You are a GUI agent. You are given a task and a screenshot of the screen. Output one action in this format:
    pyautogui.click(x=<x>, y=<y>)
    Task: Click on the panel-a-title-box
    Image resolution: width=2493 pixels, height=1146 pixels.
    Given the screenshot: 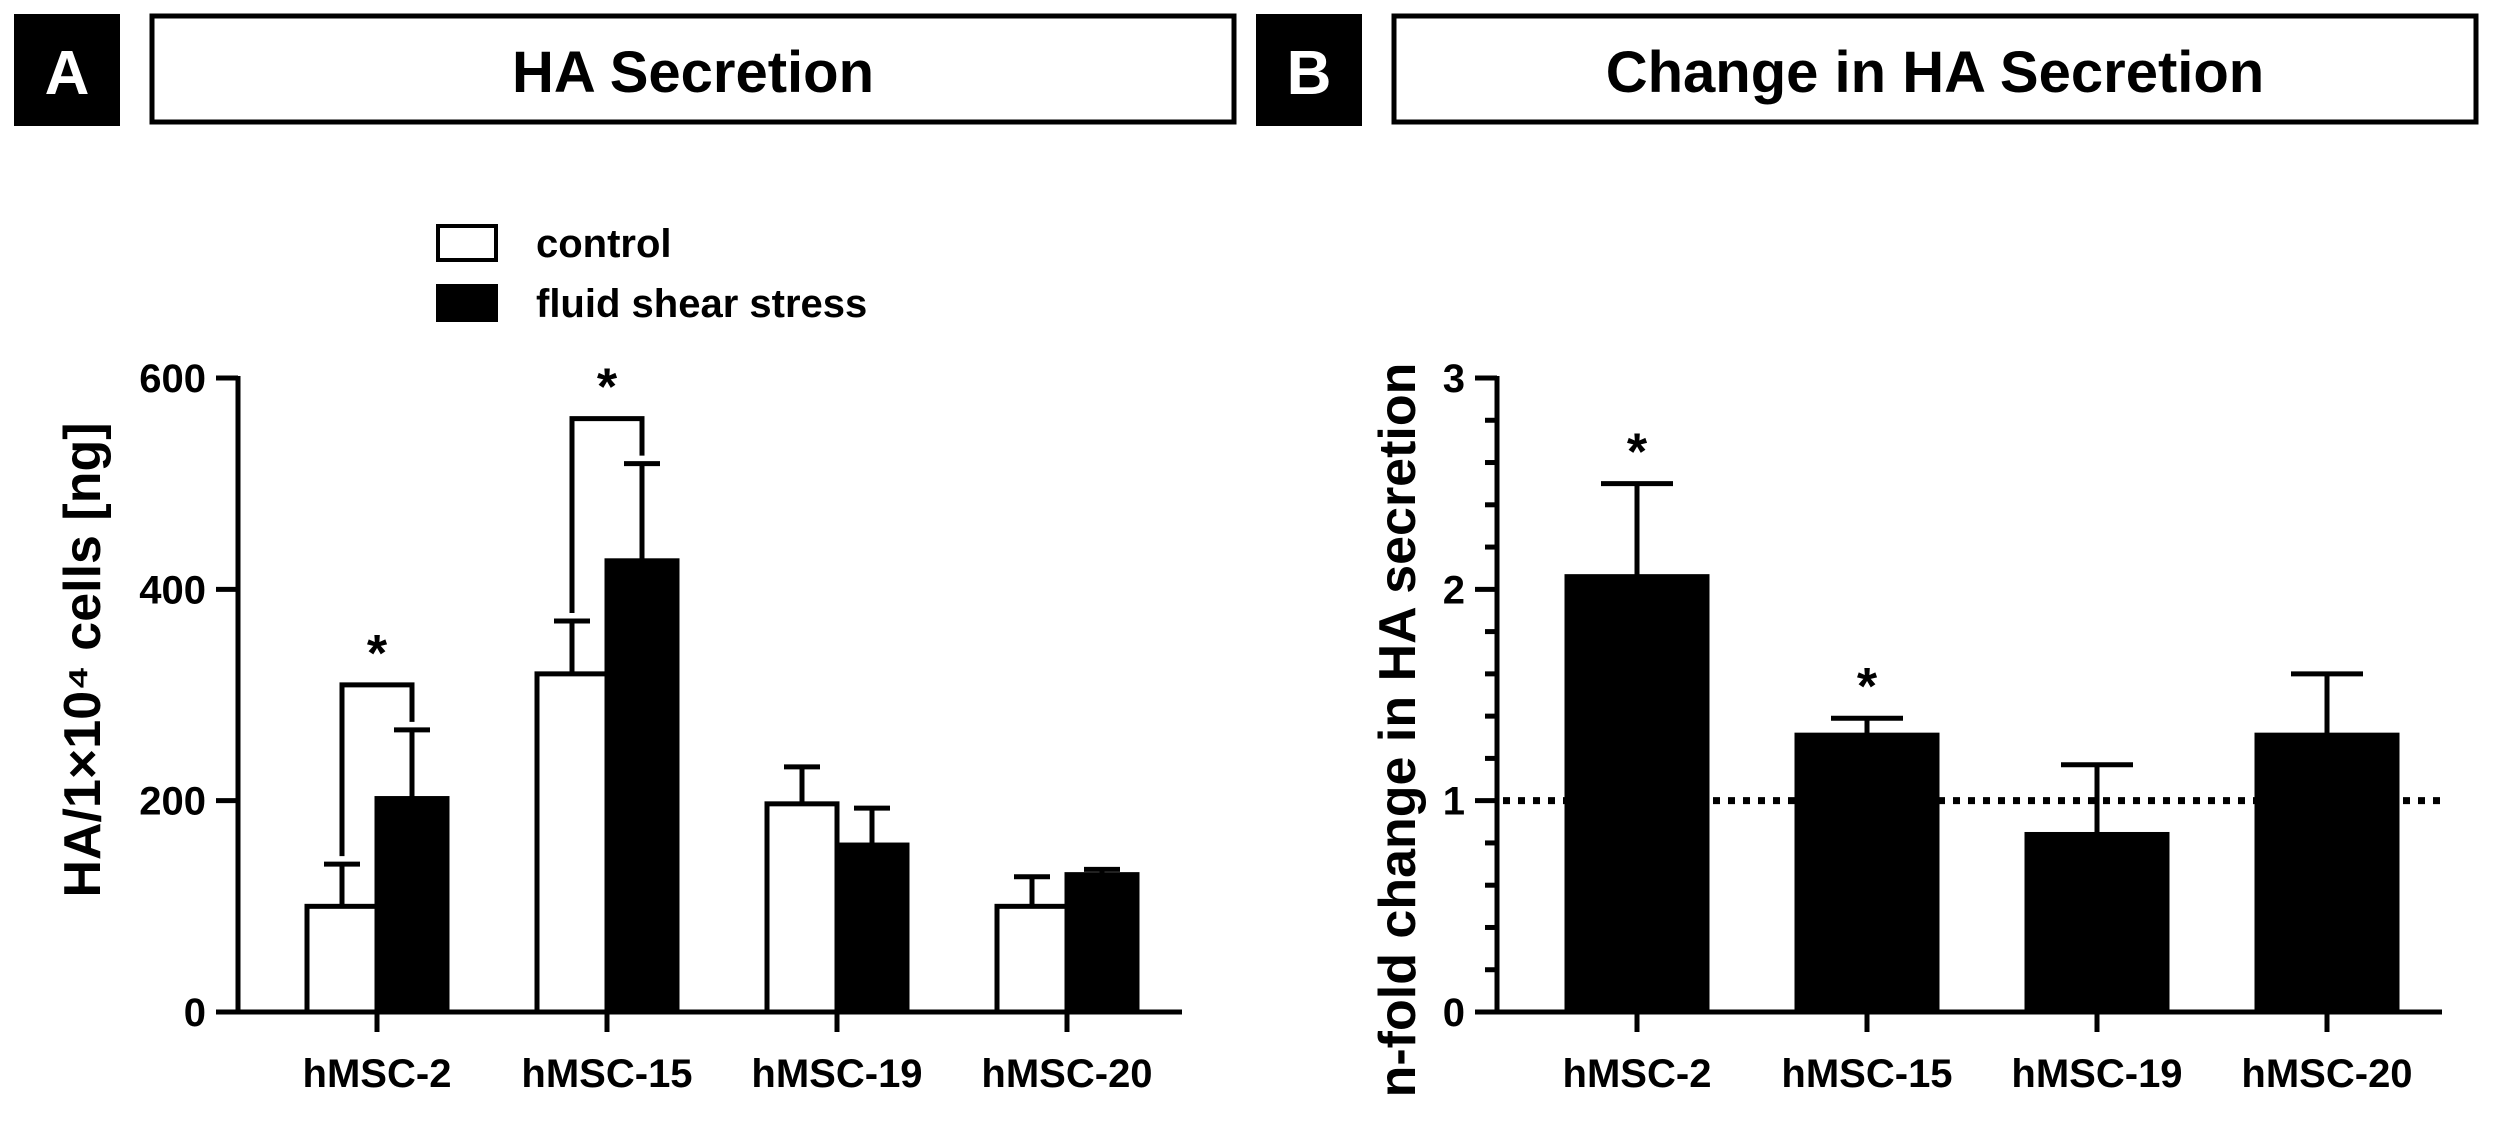 What is the action you would take?
    pyautogui.click(x=693, y=69)
    